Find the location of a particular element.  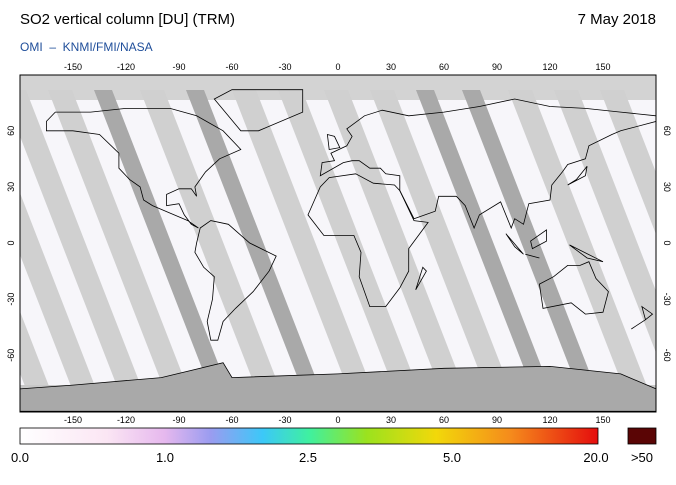

lat-tick-label-left: 0 is located at coordinates (11, 242).